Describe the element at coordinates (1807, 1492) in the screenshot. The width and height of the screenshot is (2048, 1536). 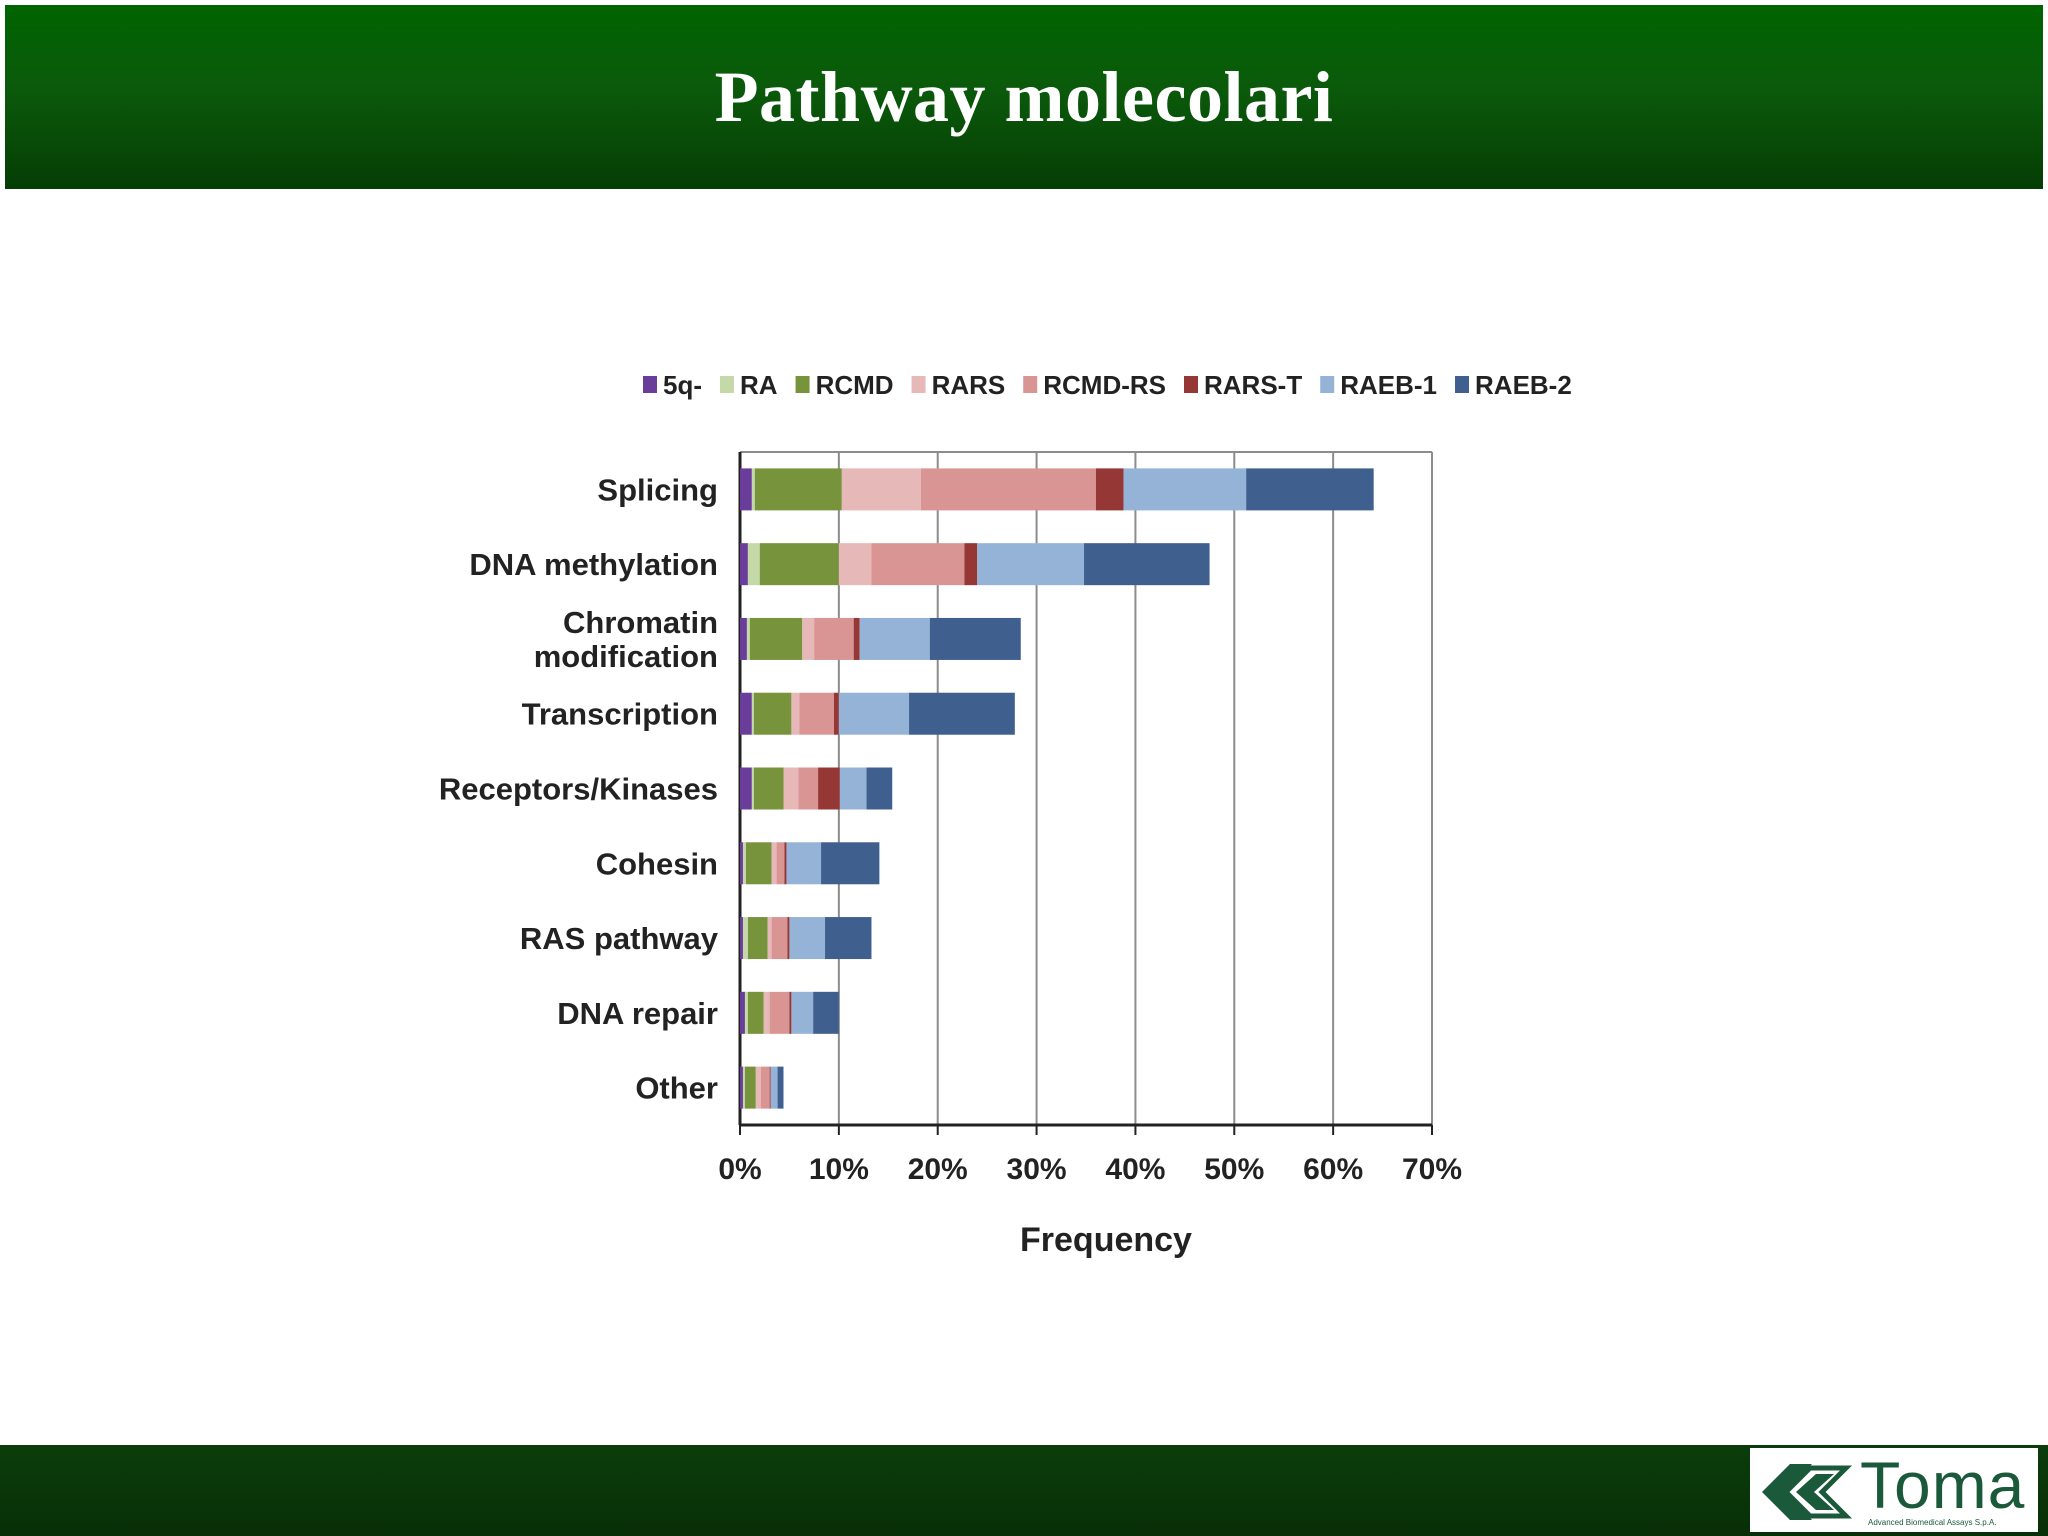
I see `toma-logo-icon` at that location.